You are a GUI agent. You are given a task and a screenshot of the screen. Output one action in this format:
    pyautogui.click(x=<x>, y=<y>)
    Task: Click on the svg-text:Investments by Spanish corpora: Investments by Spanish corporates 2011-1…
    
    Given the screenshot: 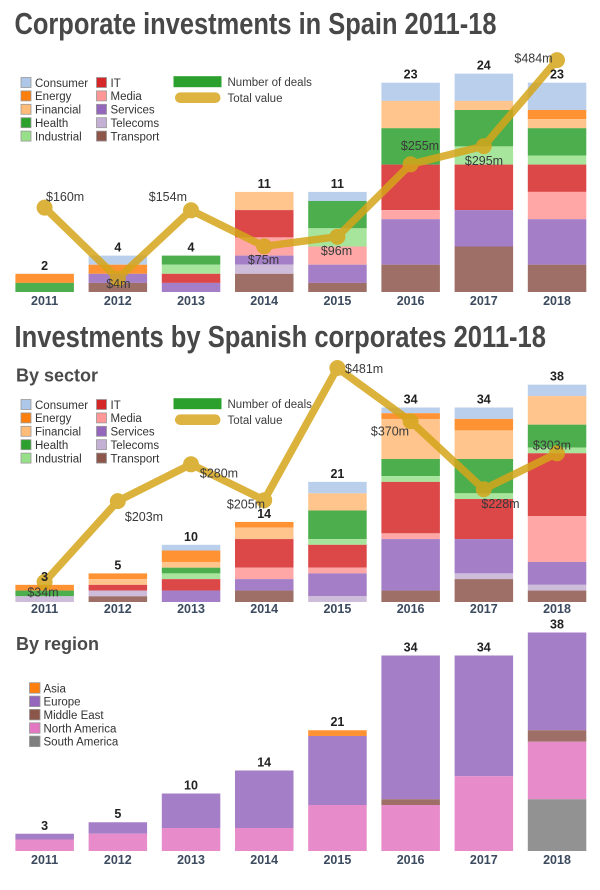 What is the action you would take?
    pyautogui.click(x=281, y=336)
    